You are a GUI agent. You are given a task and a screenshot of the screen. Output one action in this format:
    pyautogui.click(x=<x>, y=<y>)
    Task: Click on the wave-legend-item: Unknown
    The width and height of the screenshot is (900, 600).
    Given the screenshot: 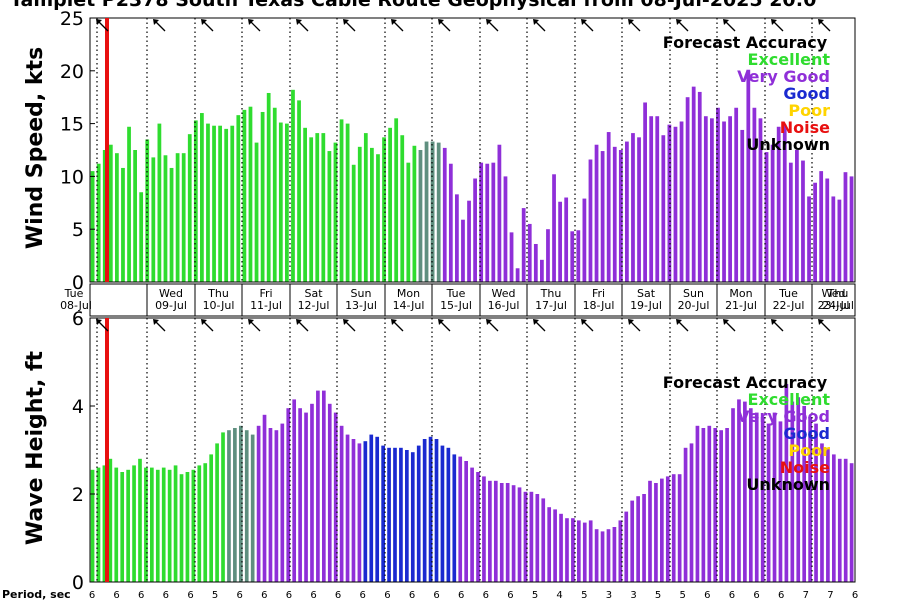 What is the action you would take?
    pyautogui.click(x=788, y=484)
    